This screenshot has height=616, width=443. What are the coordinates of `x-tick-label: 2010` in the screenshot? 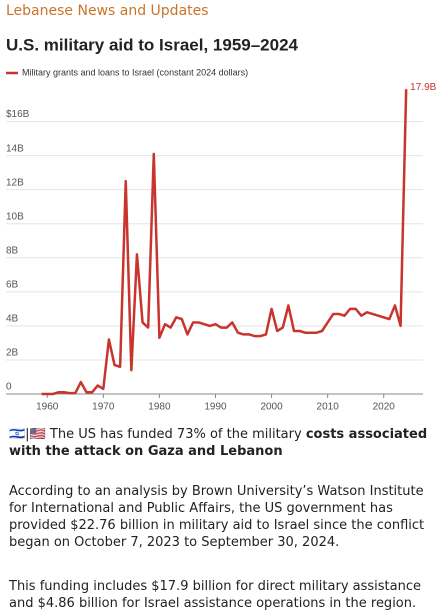 It's located at (328, 407).